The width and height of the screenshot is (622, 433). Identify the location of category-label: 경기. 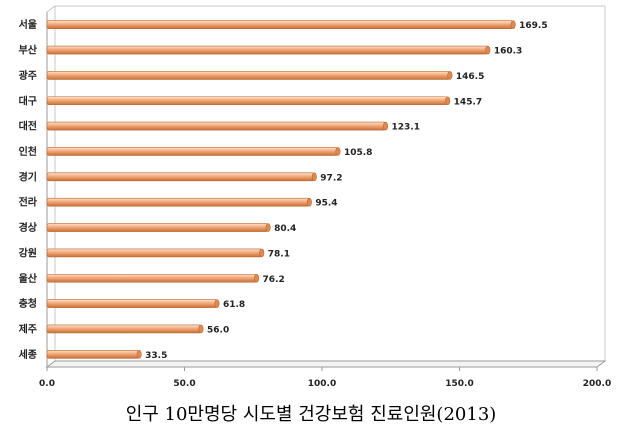
(28, 176).